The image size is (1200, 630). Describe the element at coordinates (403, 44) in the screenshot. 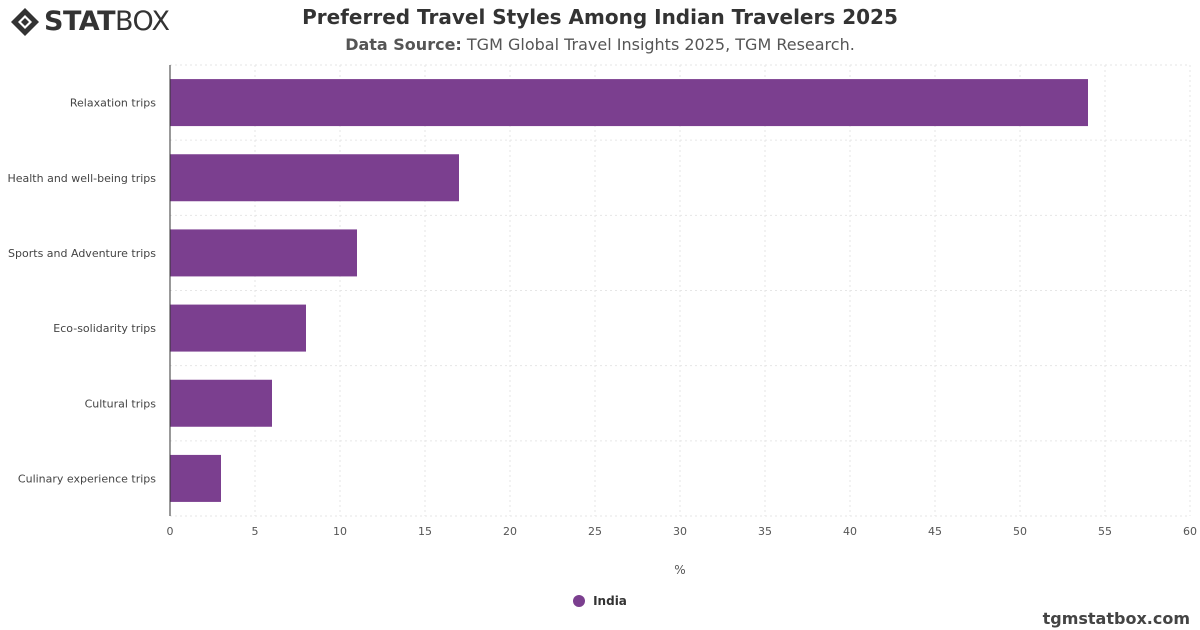

I see `source-label: Data Source:` at that location.